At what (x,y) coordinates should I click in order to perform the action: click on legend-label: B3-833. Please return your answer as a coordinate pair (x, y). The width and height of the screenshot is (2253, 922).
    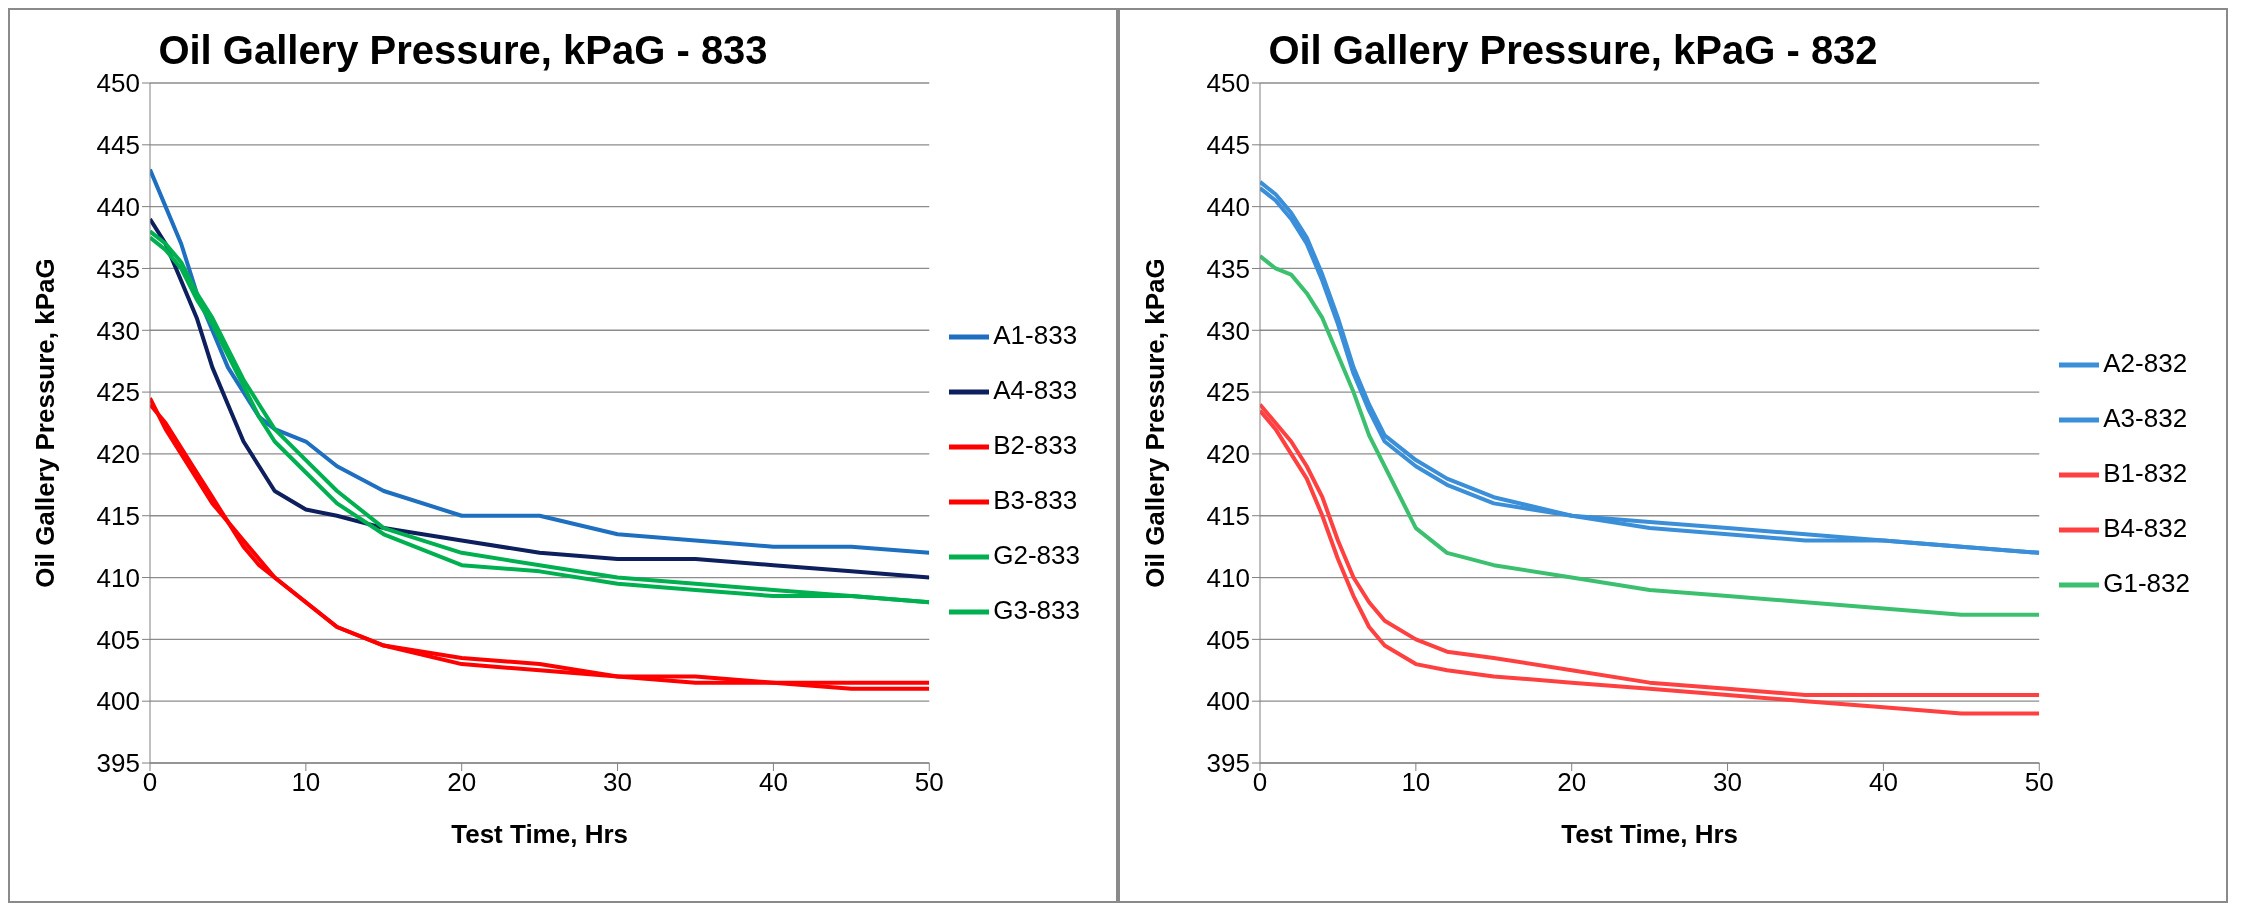
    Looking at the image, I should click on (1035, 500).